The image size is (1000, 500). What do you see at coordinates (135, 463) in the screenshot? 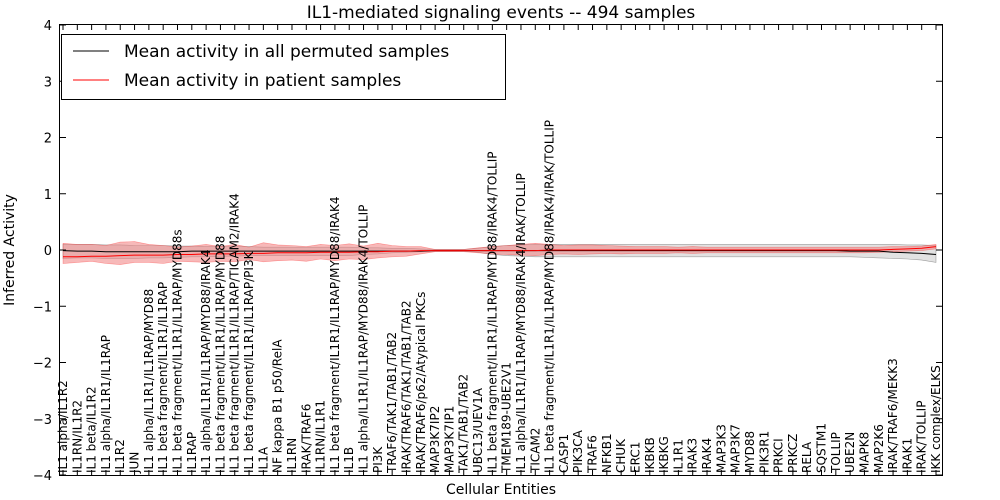
I see `category-label: JUN` at bounding box center [135, 463].